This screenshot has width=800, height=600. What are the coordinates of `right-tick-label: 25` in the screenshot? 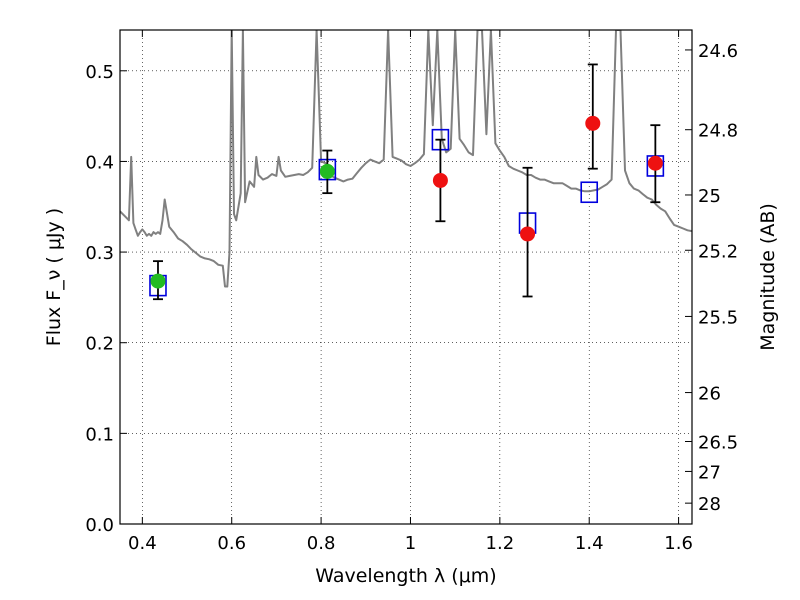 It's located at (709, 196).